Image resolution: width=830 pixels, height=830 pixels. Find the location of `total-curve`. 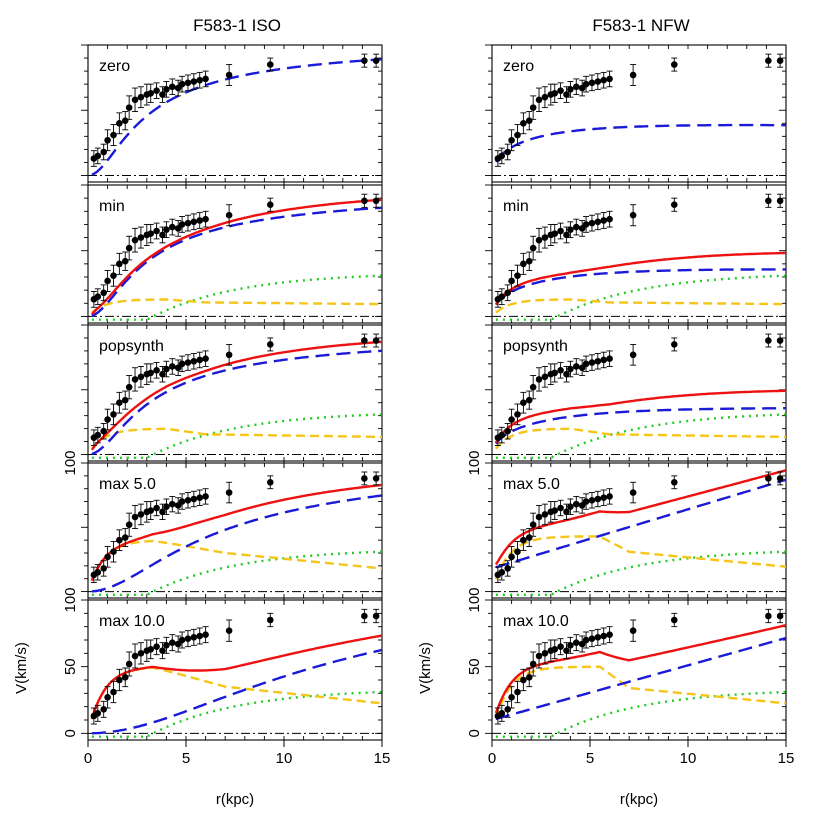

total-curve is located at coordinates (640, 278).